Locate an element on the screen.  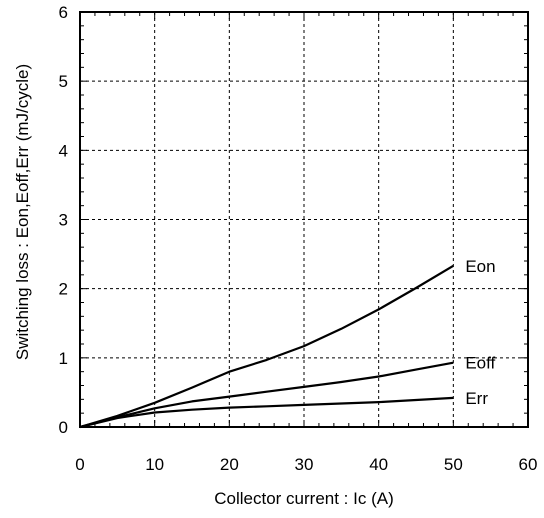
x-tick-labels: 0 10 20 30 40 50 60 is located at coordinates (306, 464).